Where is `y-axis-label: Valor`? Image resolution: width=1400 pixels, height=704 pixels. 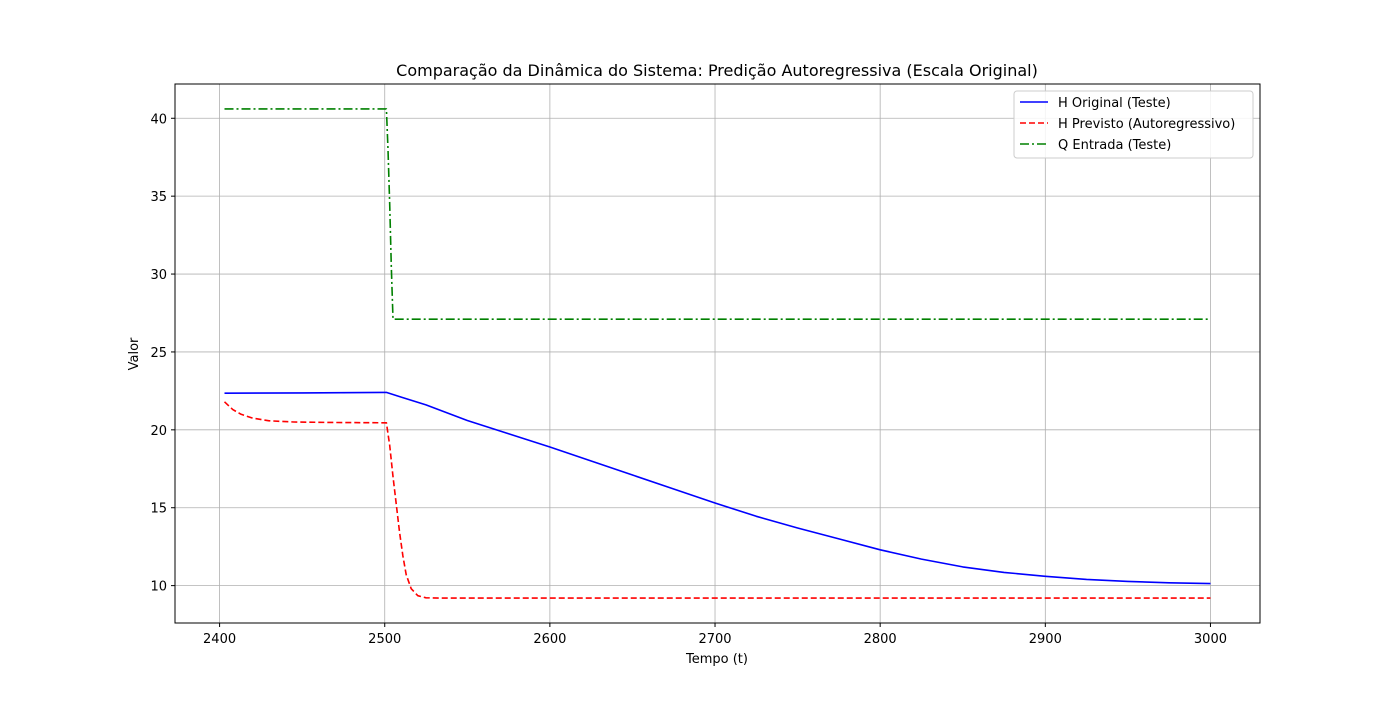
y-axis-label: Valor is located at coordinates (134, 353).